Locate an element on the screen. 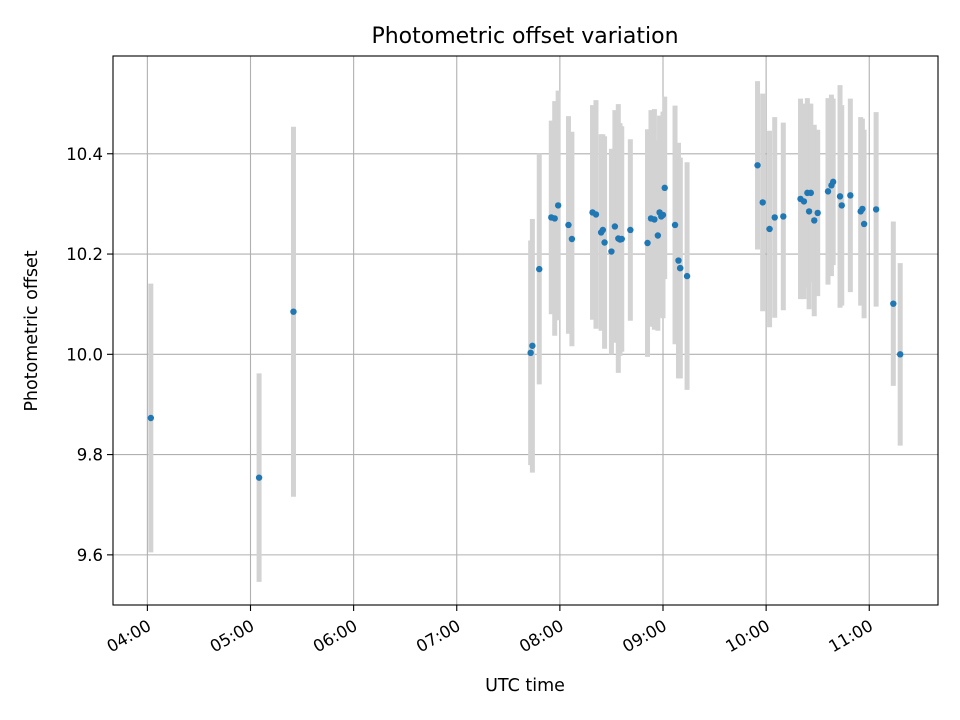 The image size is (960, 720). x-axis-label: UTC time is located at coordinates (525, 686).